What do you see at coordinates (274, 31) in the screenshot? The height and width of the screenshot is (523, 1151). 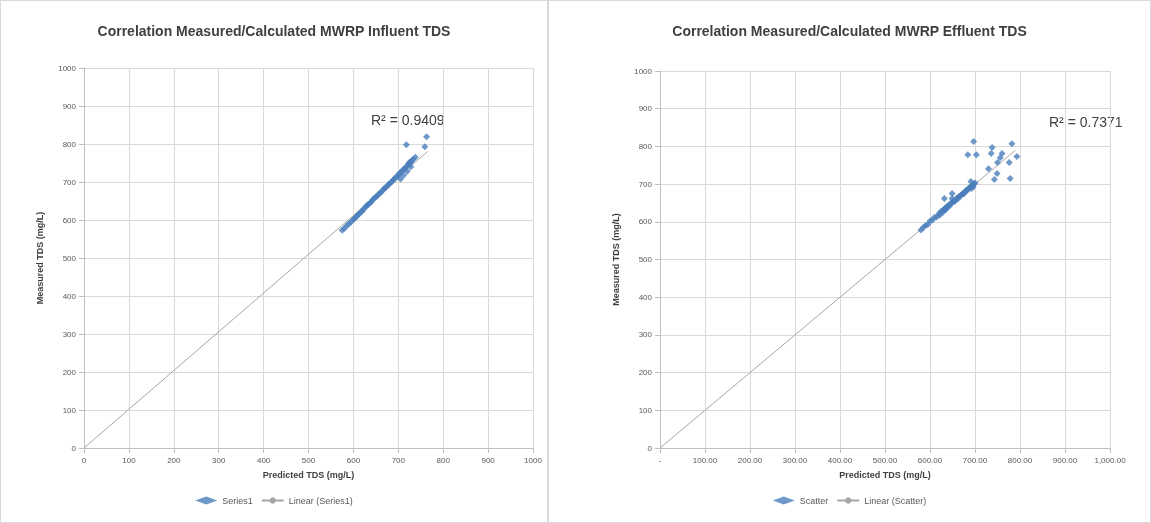 I see `chart-title: Correlation Measured/Calculated MWRP Influent TDS` at bounding box center [274, 31].